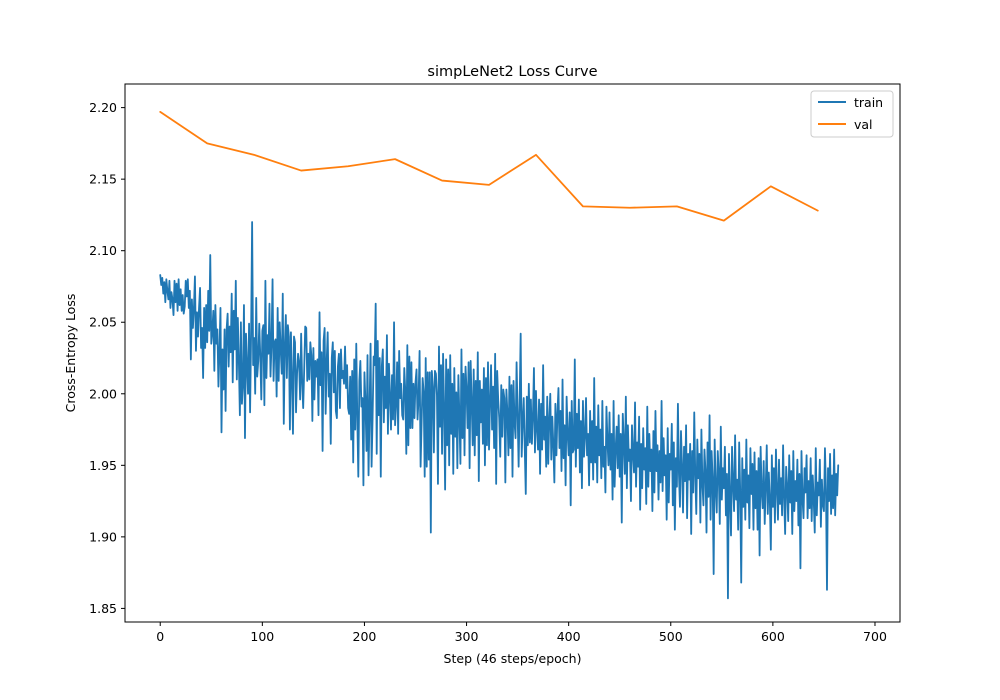  What do you see at coordinates (103, 250) in the screenshot?
I see `y-tick-label: 2.10` at bounding box center [103, 250].